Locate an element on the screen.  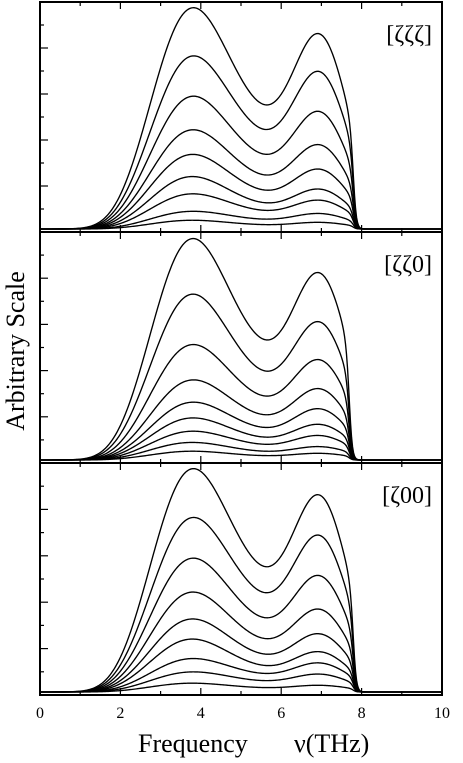
x-tick-label: 10 is located at coordinates (442, 713).